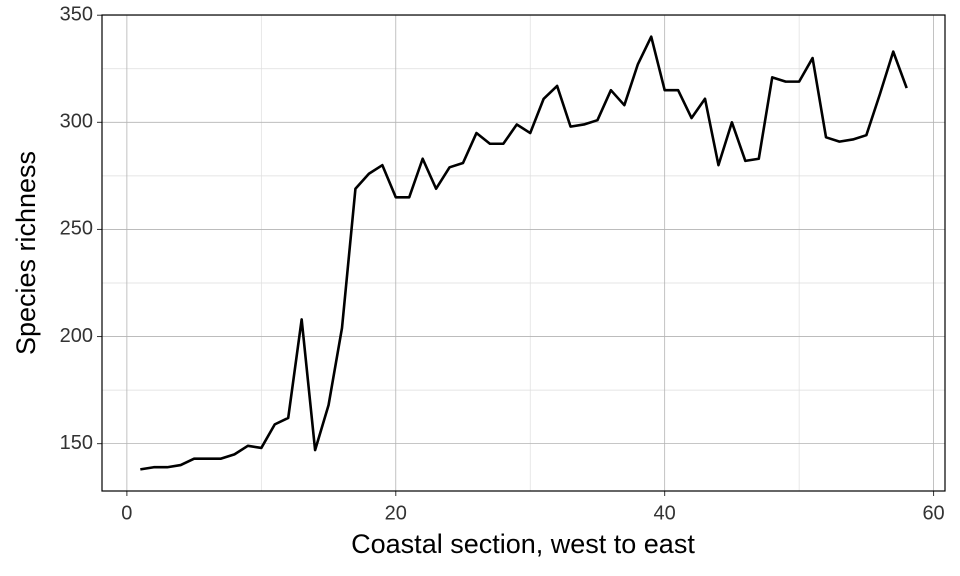 This screenshot has width=960, height=576. I want to click on y-tick-label: 250, so click(76, 229).